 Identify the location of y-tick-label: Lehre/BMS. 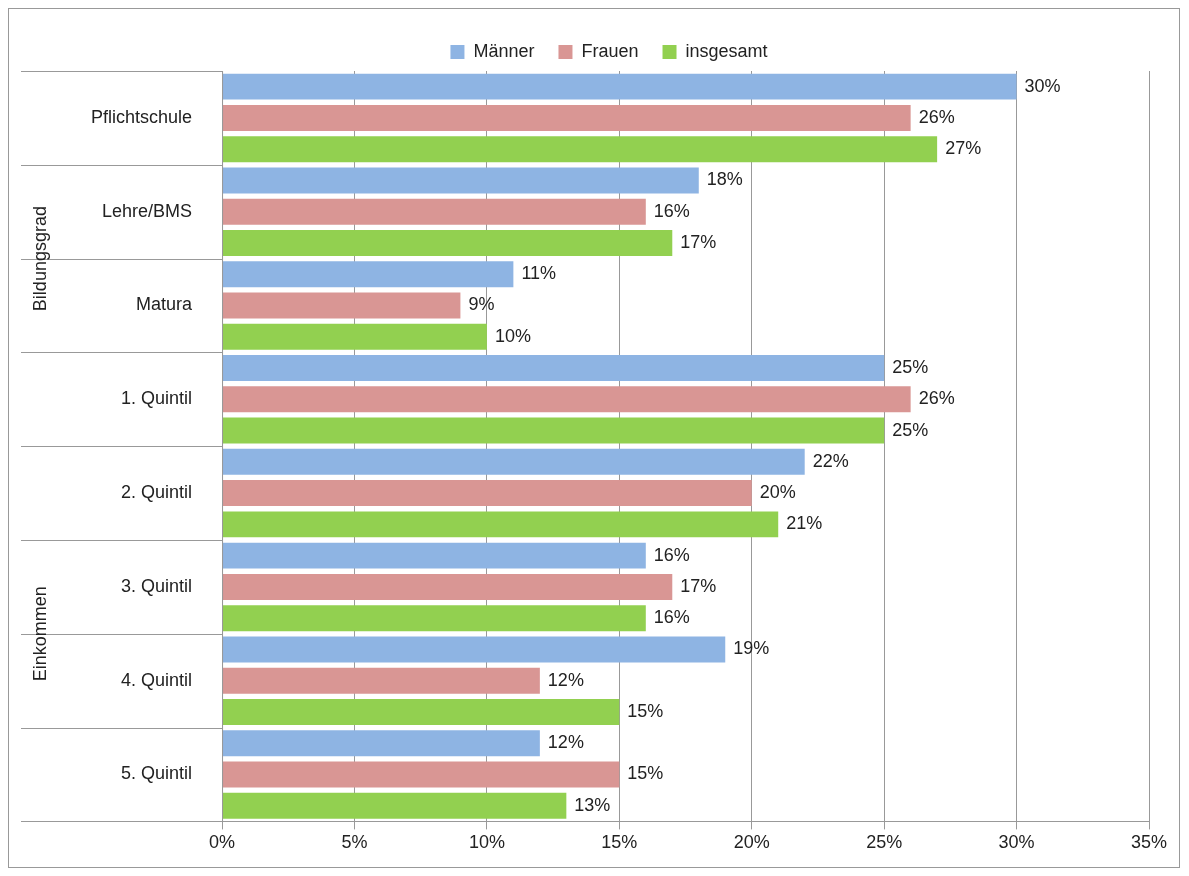
(147, 210).